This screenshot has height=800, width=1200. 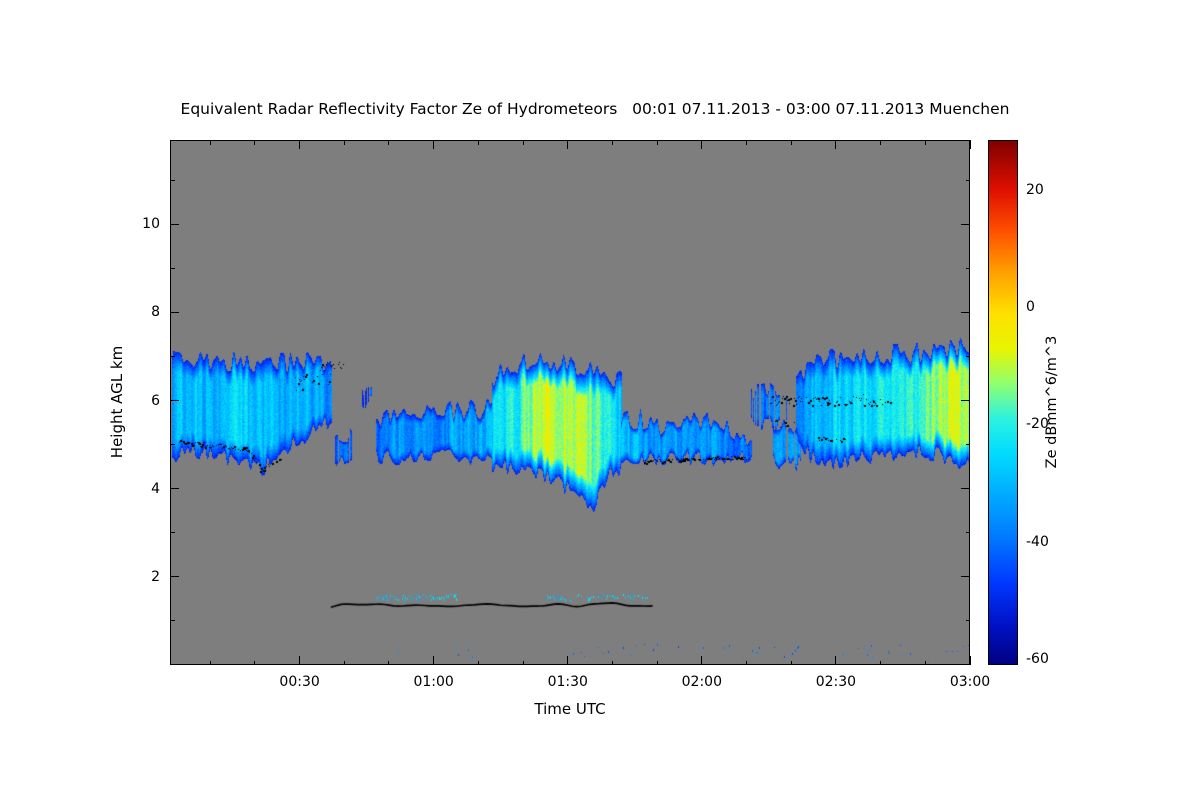 What do you see at coordinates (836, 682) in the screenshot?
I see `x-tick-label: 02:30` at bounding box center [836, 682].